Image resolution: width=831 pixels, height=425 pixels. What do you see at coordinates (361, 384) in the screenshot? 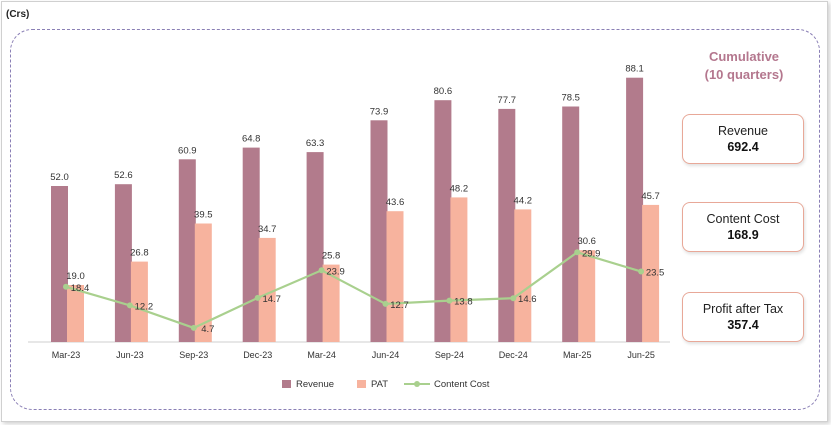
I see `legend-swatch-pat` at bounding box center [361, 384].